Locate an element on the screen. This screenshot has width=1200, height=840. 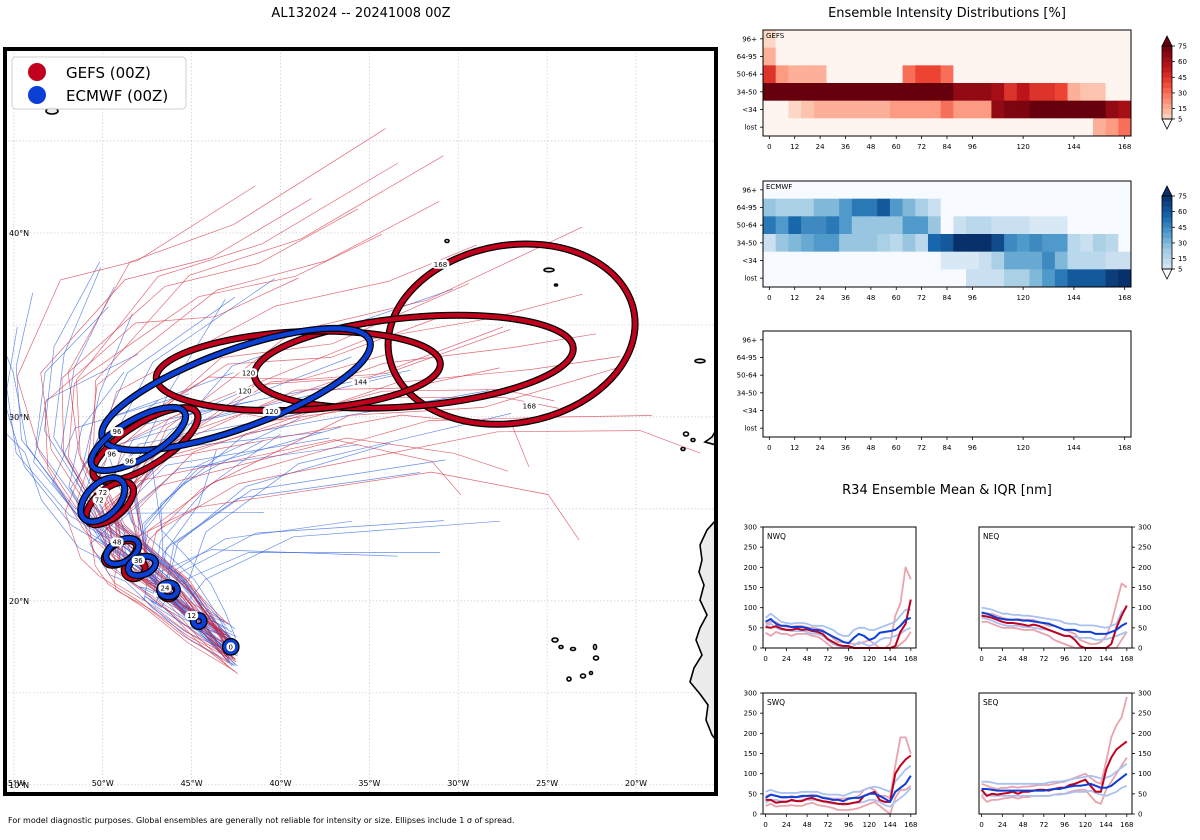
x-tick-label: 144 is located at coordinates (890, 659).